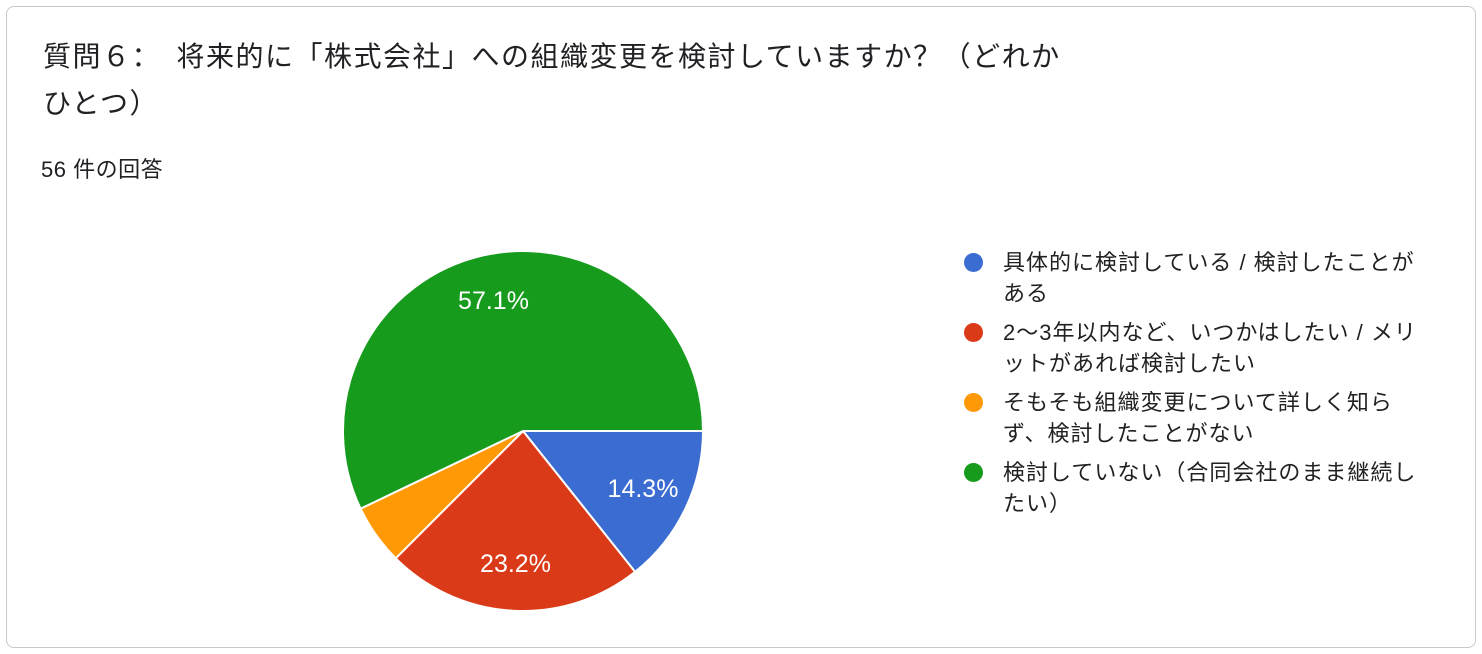 This screenshot has width=1482, height=654. What do you see at coordinates (102, 169) in the screenshot?
I see `response-count: 56 件の回答` at bounding box center [102, 169].